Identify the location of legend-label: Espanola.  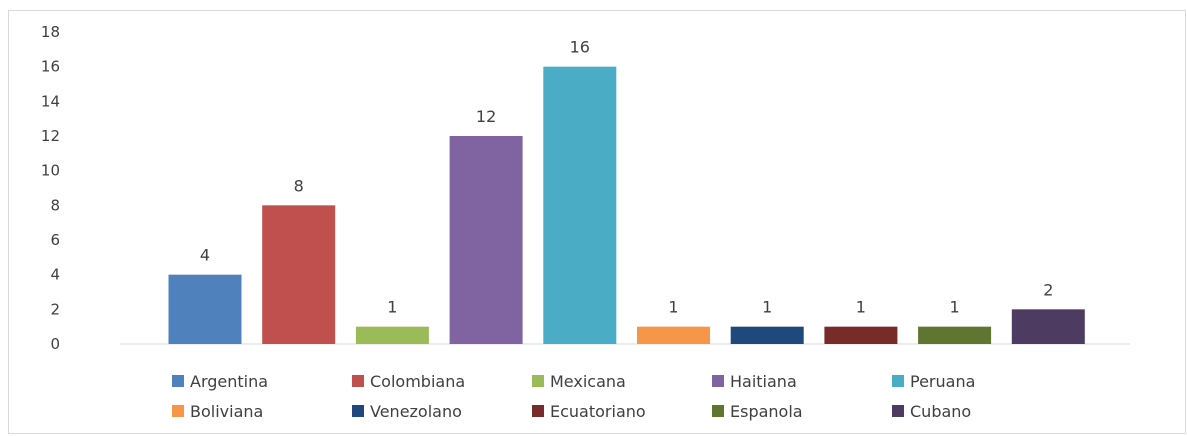
(766, 411).